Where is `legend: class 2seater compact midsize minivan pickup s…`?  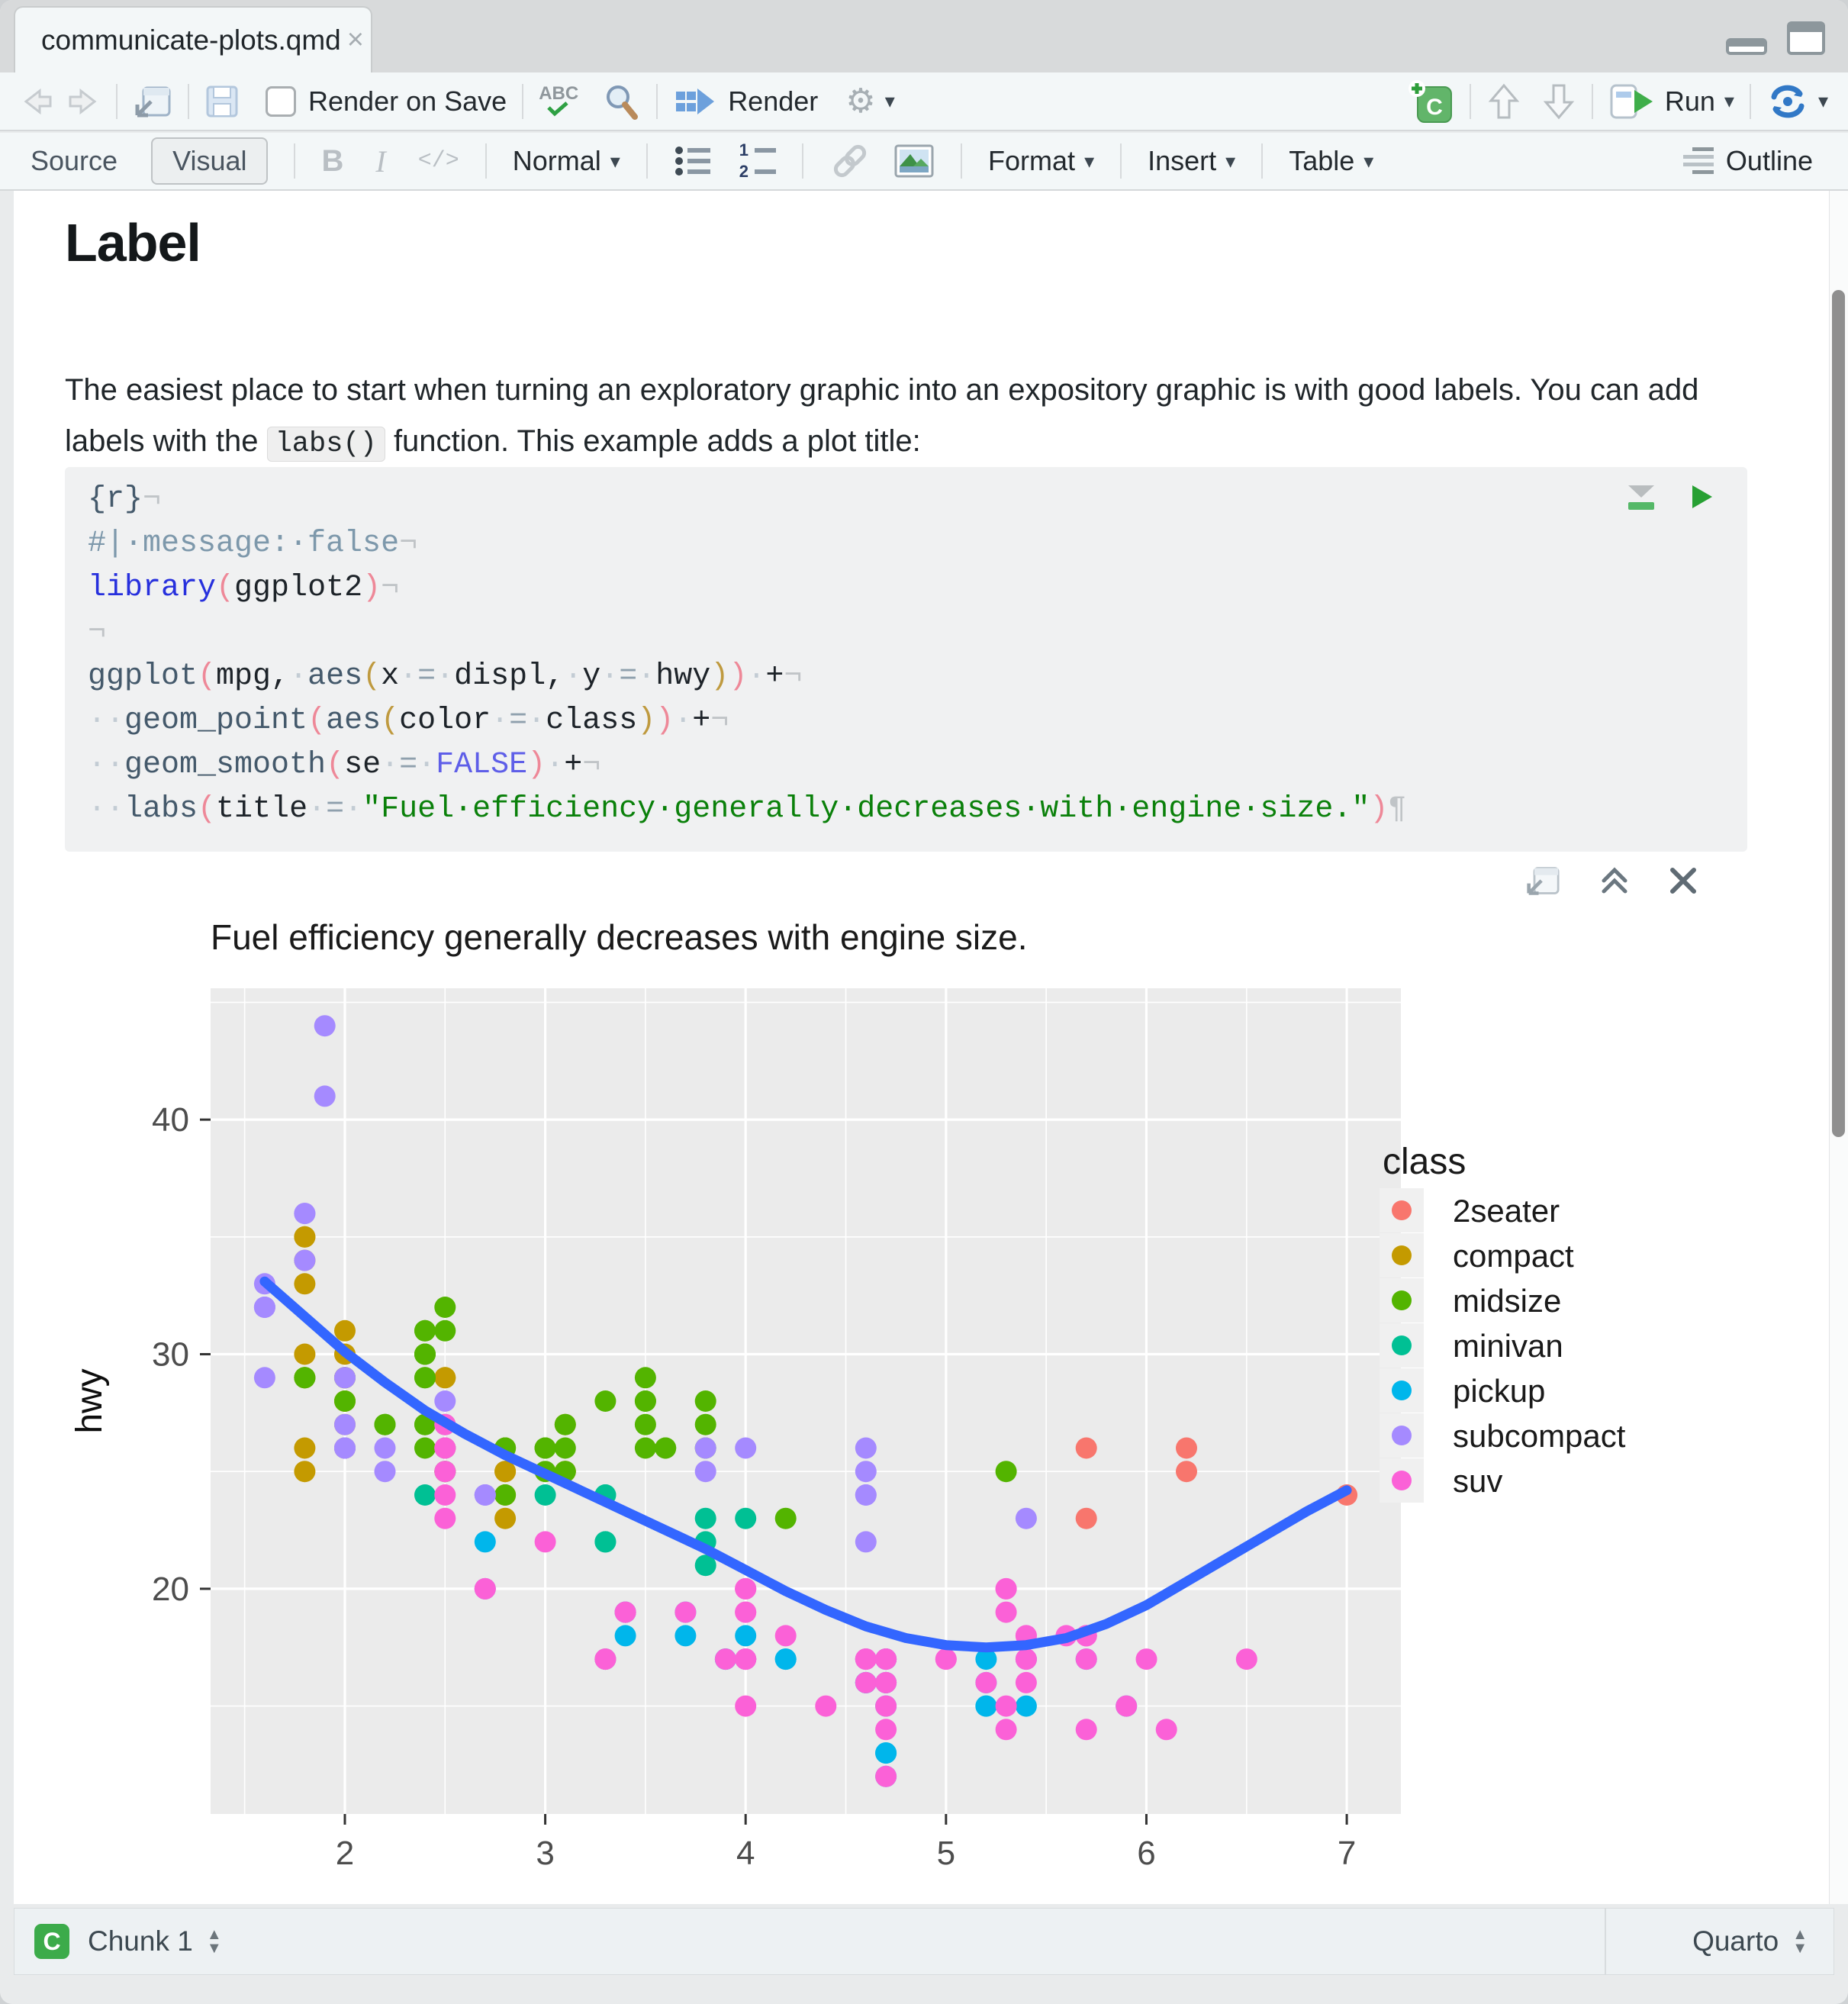
legend: class 2seater compact midsize minivan pickup s… is located at coordinates (1503, 1322).